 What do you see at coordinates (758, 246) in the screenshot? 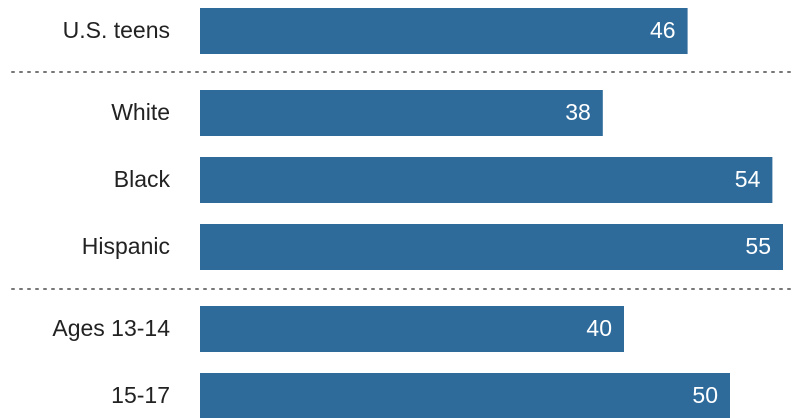
I see `value-label: 55` at bounding box center [758, 246].